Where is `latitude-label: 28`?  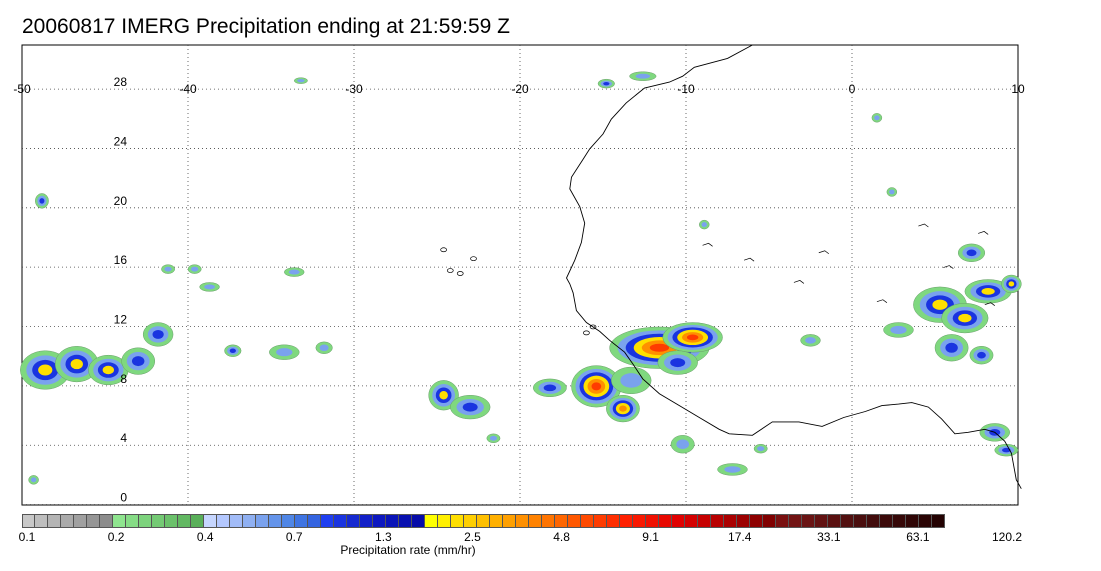 latitude-label: 28 is located at coordinates (121, 82).